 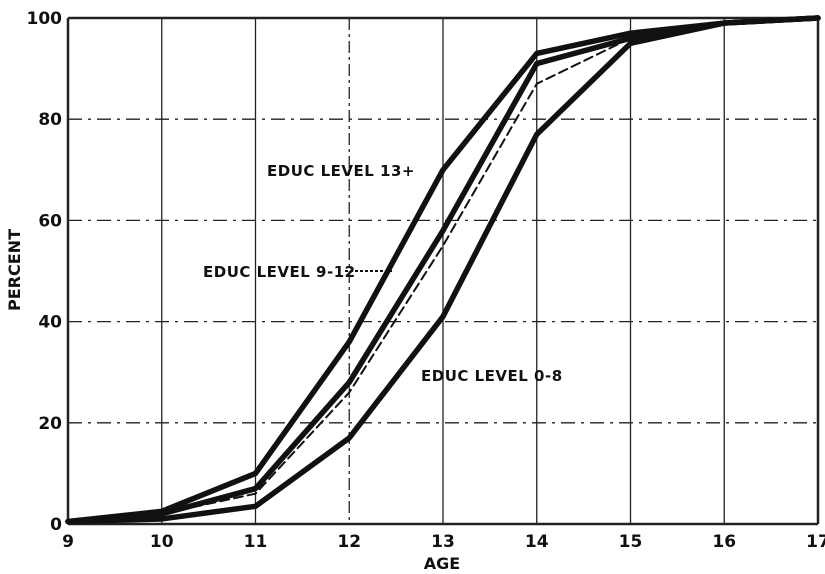 What do you see at coordinates (724, 542) in the screenshot?
I see `x-tick-label: 16` at bounding box center [724, 542].